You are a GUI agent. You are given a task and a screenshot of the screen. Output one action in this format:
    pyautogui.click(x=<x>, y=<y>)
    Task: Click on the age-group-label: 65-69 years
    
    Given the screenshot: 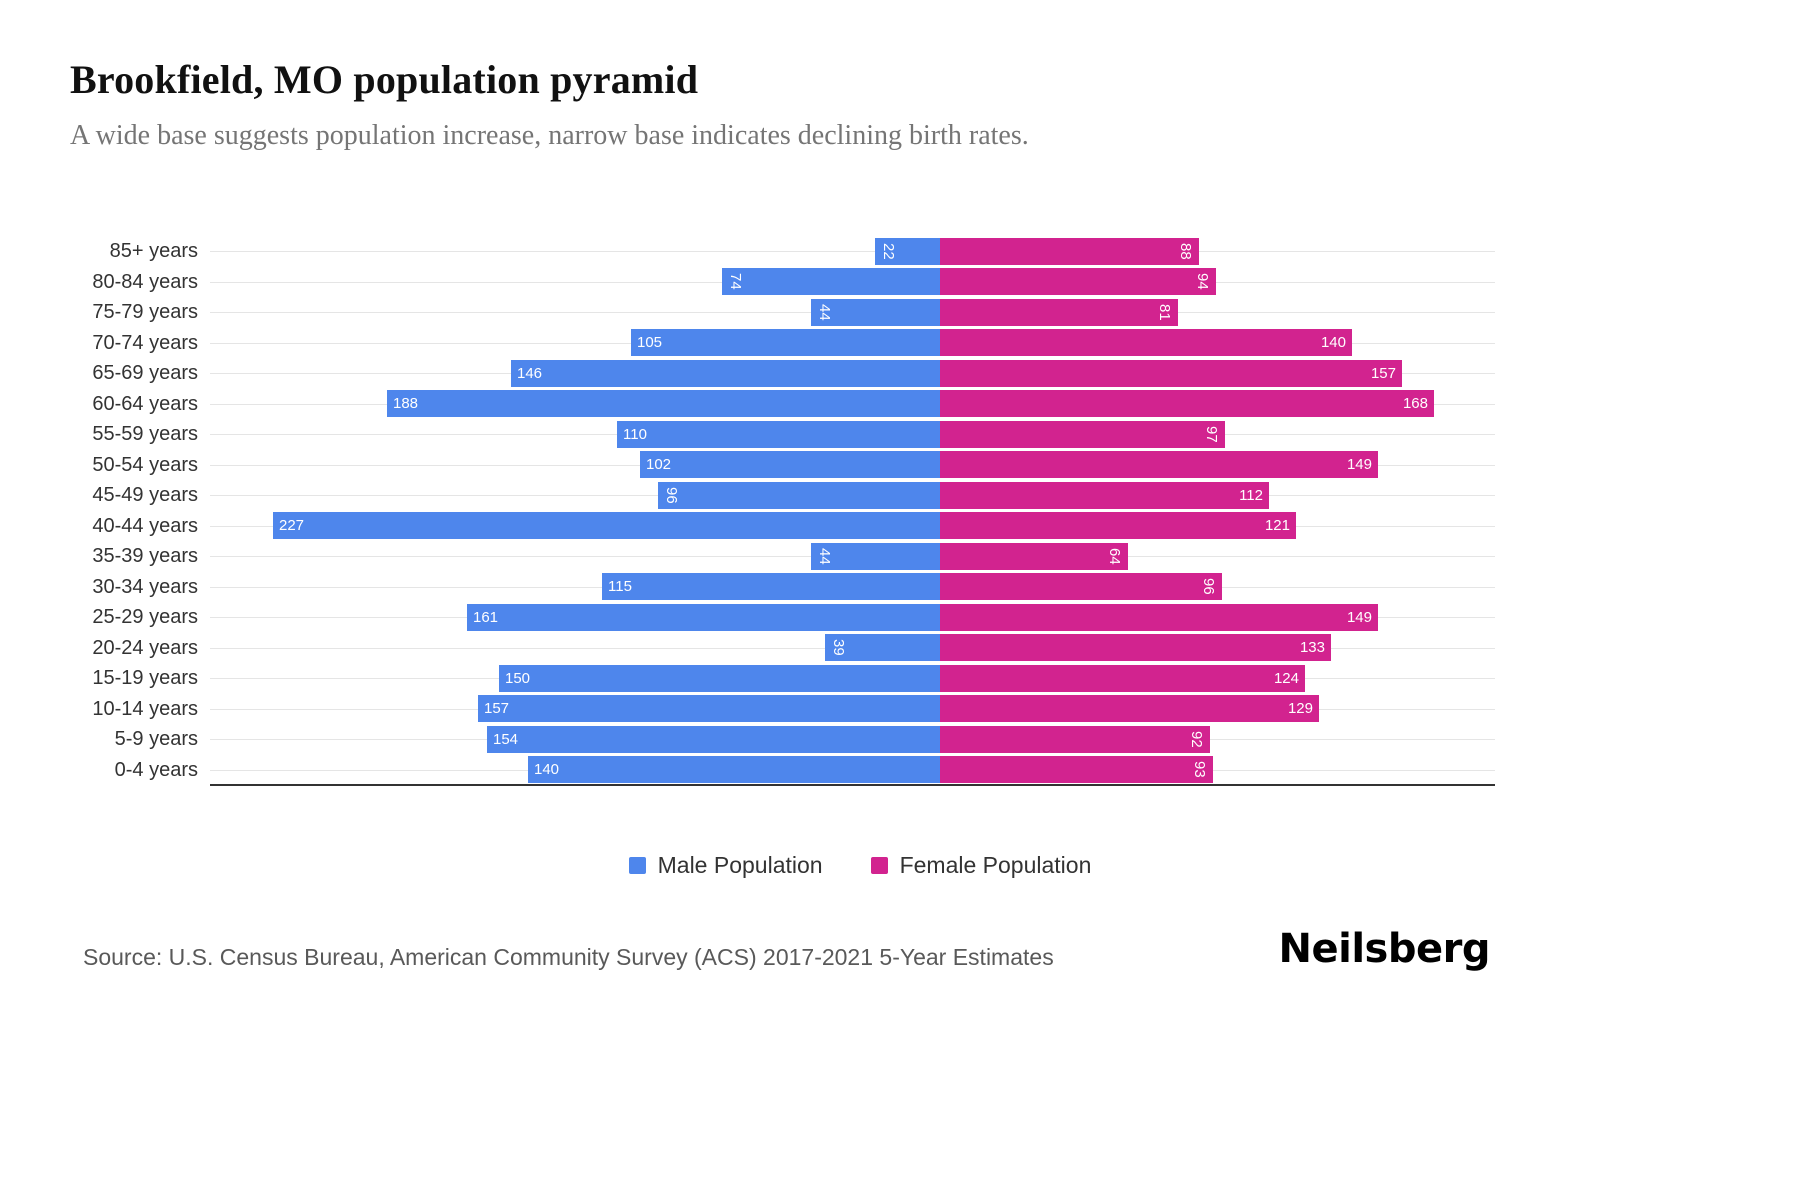 What is the action you would take?
    pyautogui.click(x=145, y=373)
    